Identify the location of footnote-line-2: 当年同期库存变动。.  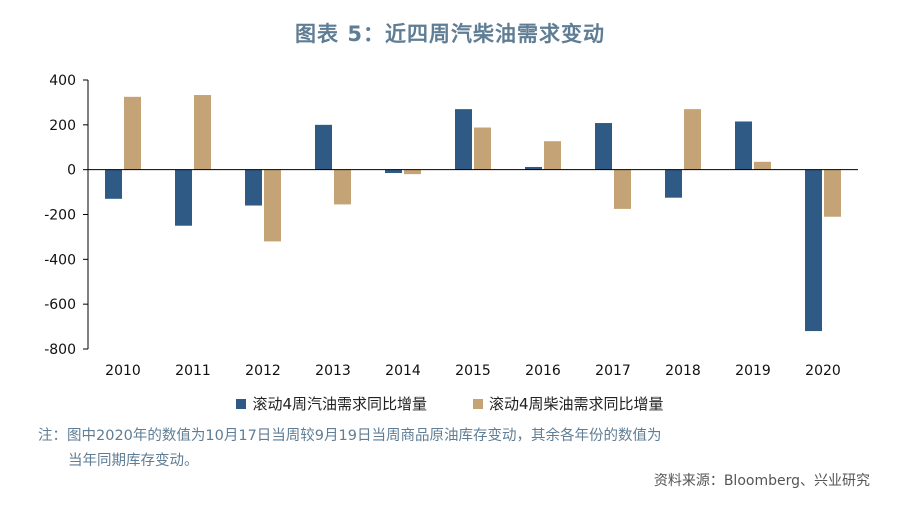
(133, 461).